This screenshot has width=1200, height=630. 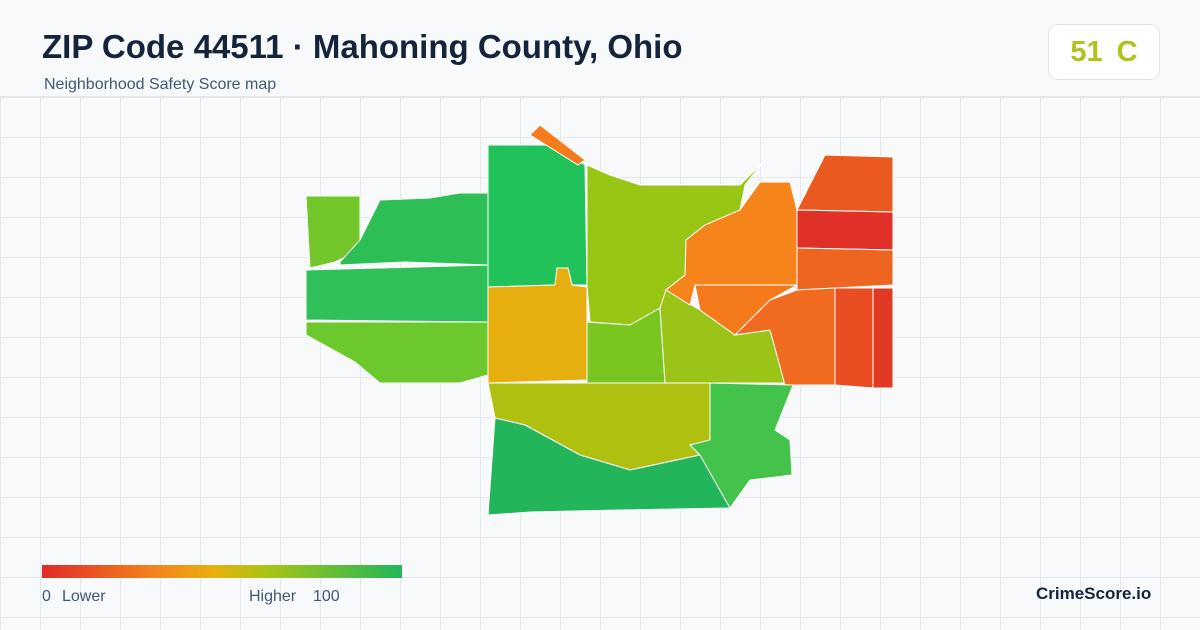 I want to click on title: ZIP Code 44511 · Mahoning County, Ohio, so click(x=362, y=46).